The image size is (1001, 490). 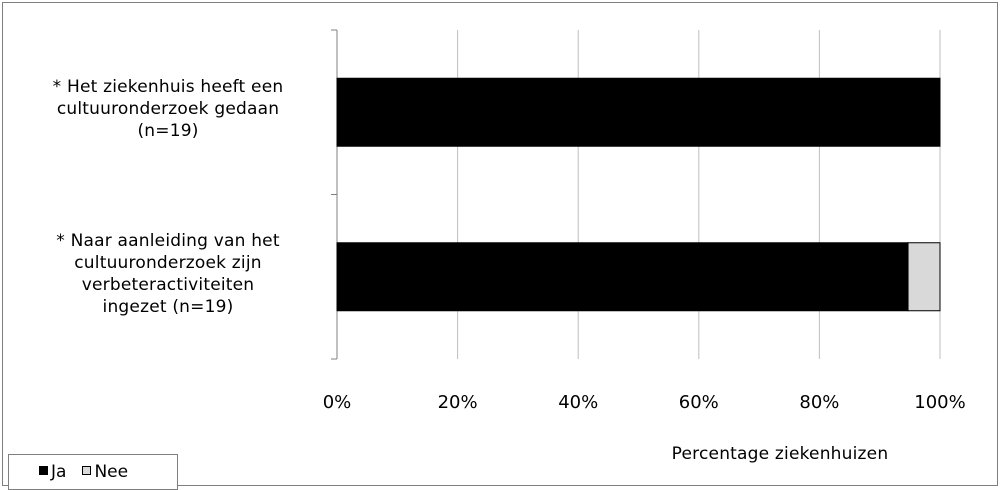 I want to click on legend-item-ja: Ja, so click(x=52, y=472).